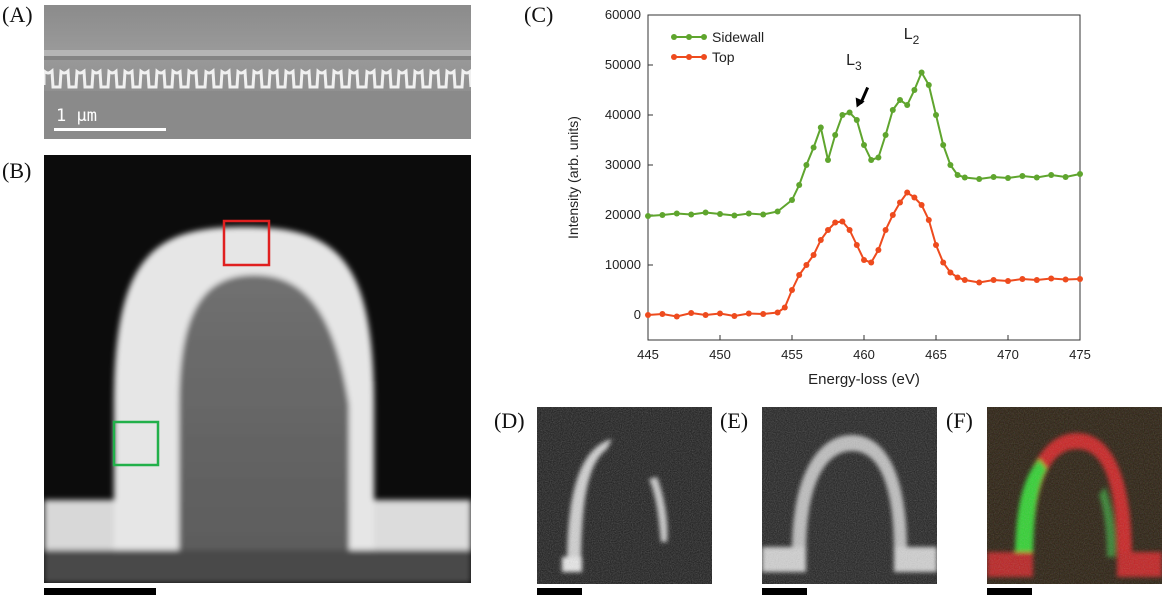 The width and height of the screenshot is (1167, 599). Describe the element at coordinates (1009, 591) in the screenshot. I see `panel-f-scalebar` at that location.